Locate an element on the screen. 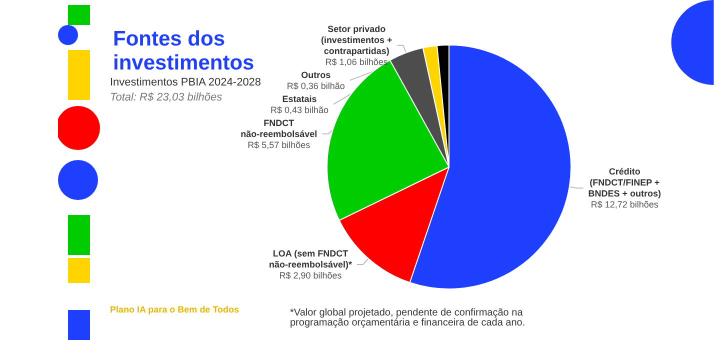  data-label: R$ 2,90 bilhões is located at coordinates (310, 275).